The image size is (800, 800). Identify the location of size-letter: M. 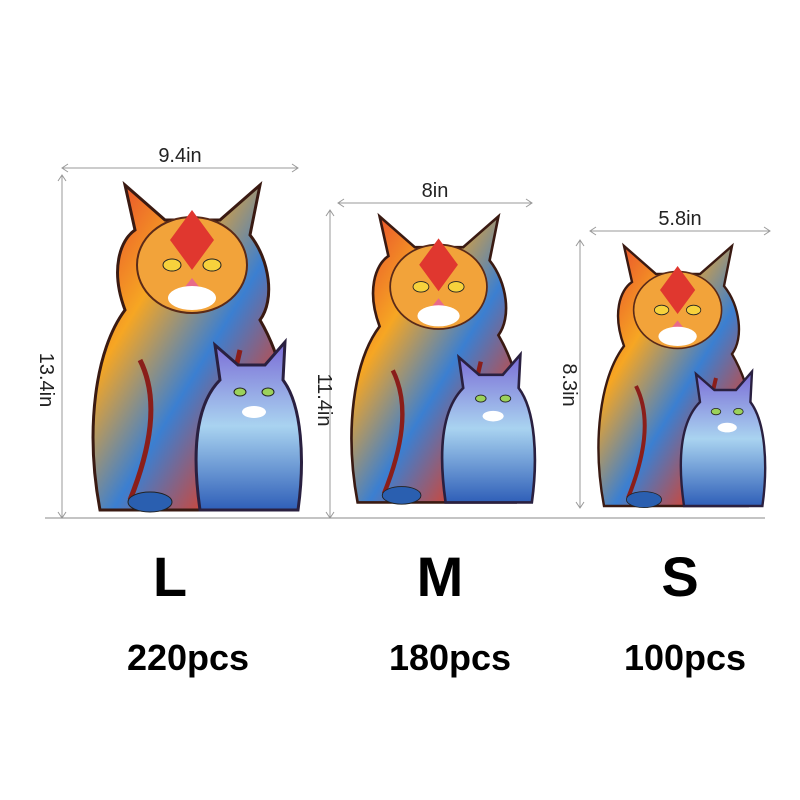
(440, 576).